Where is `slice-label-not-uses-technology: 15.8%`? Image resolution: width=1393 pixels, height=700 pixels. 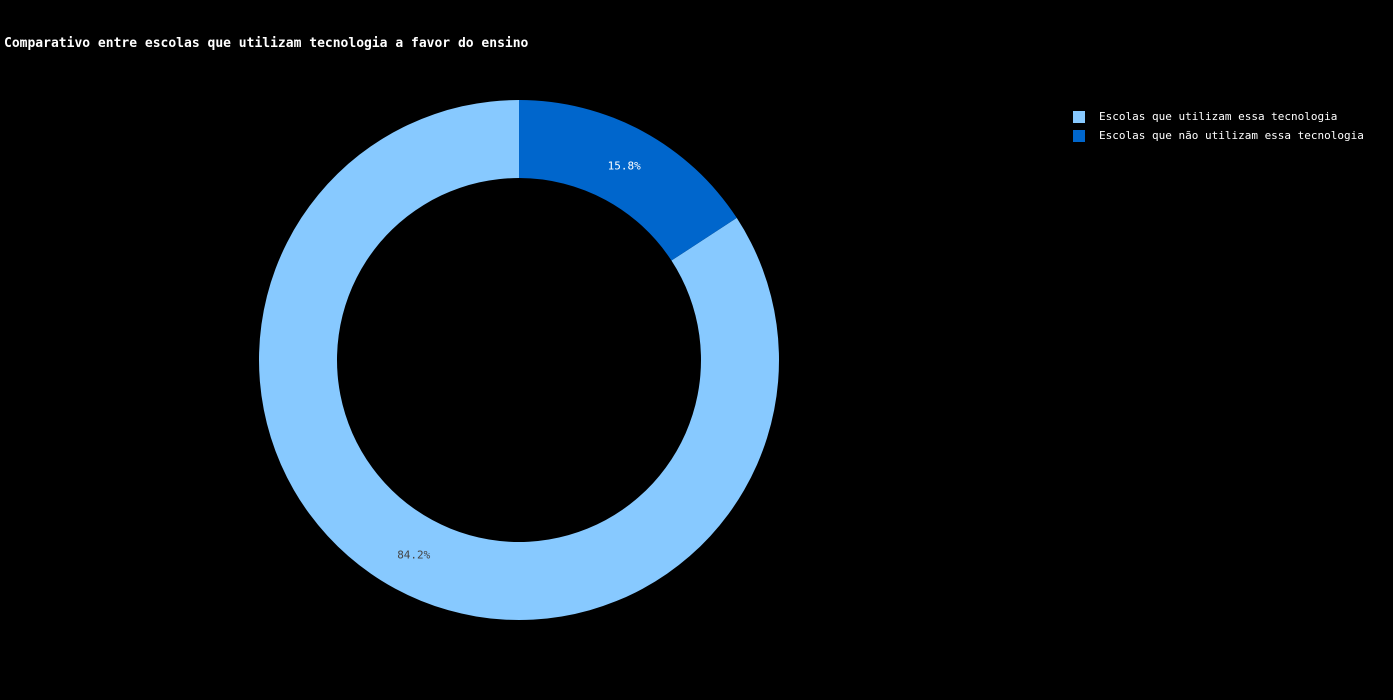 slice-label-not-uses-technology: 15.8% is located at coordinates (624, 166).